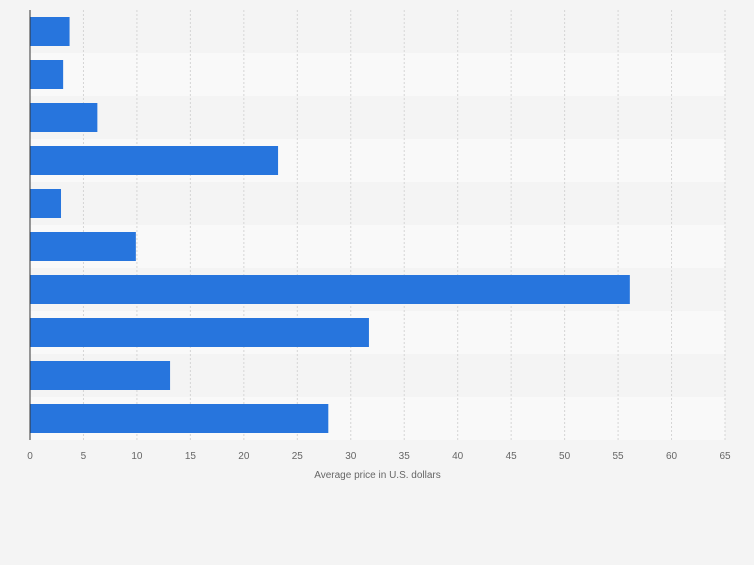 The width and height of the screenshot is (754, 565). I want to click on x-tick-label: 40, so click(458, 456).